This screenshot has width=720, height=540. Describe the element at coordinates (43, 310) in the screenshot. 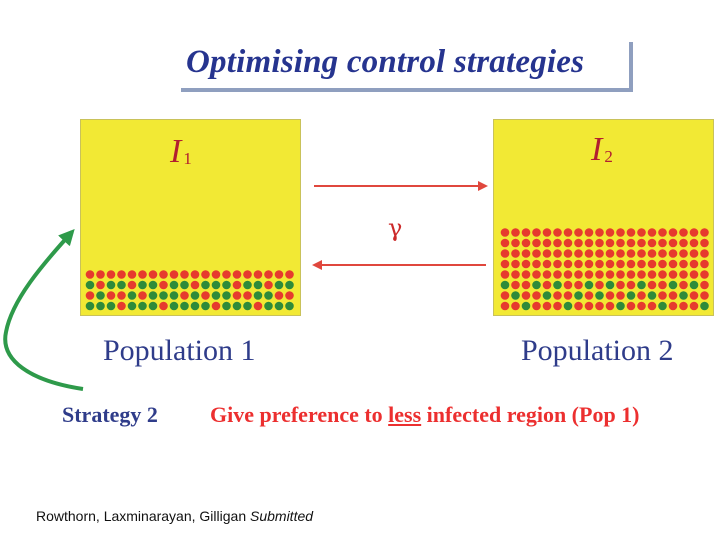

I see `strategy-curve-arrow` at that location.